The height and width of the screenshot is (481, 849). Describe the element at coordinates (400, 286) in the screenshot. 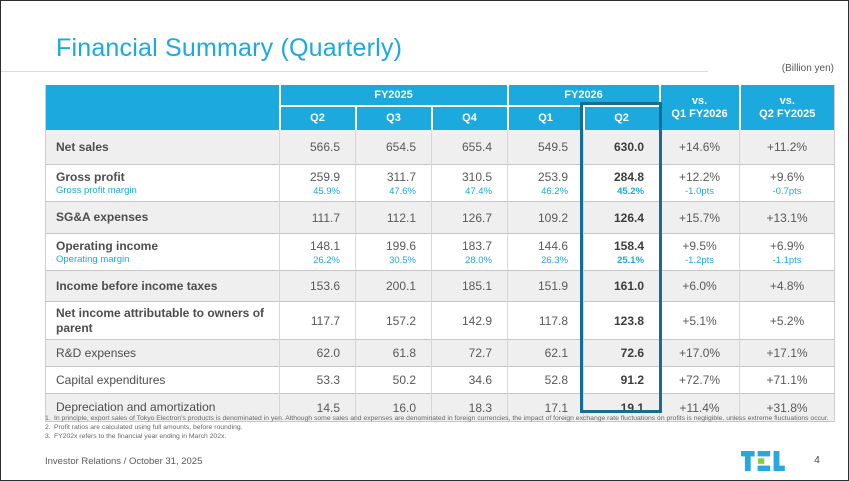

I see `cell-value: 200.1` at that location.